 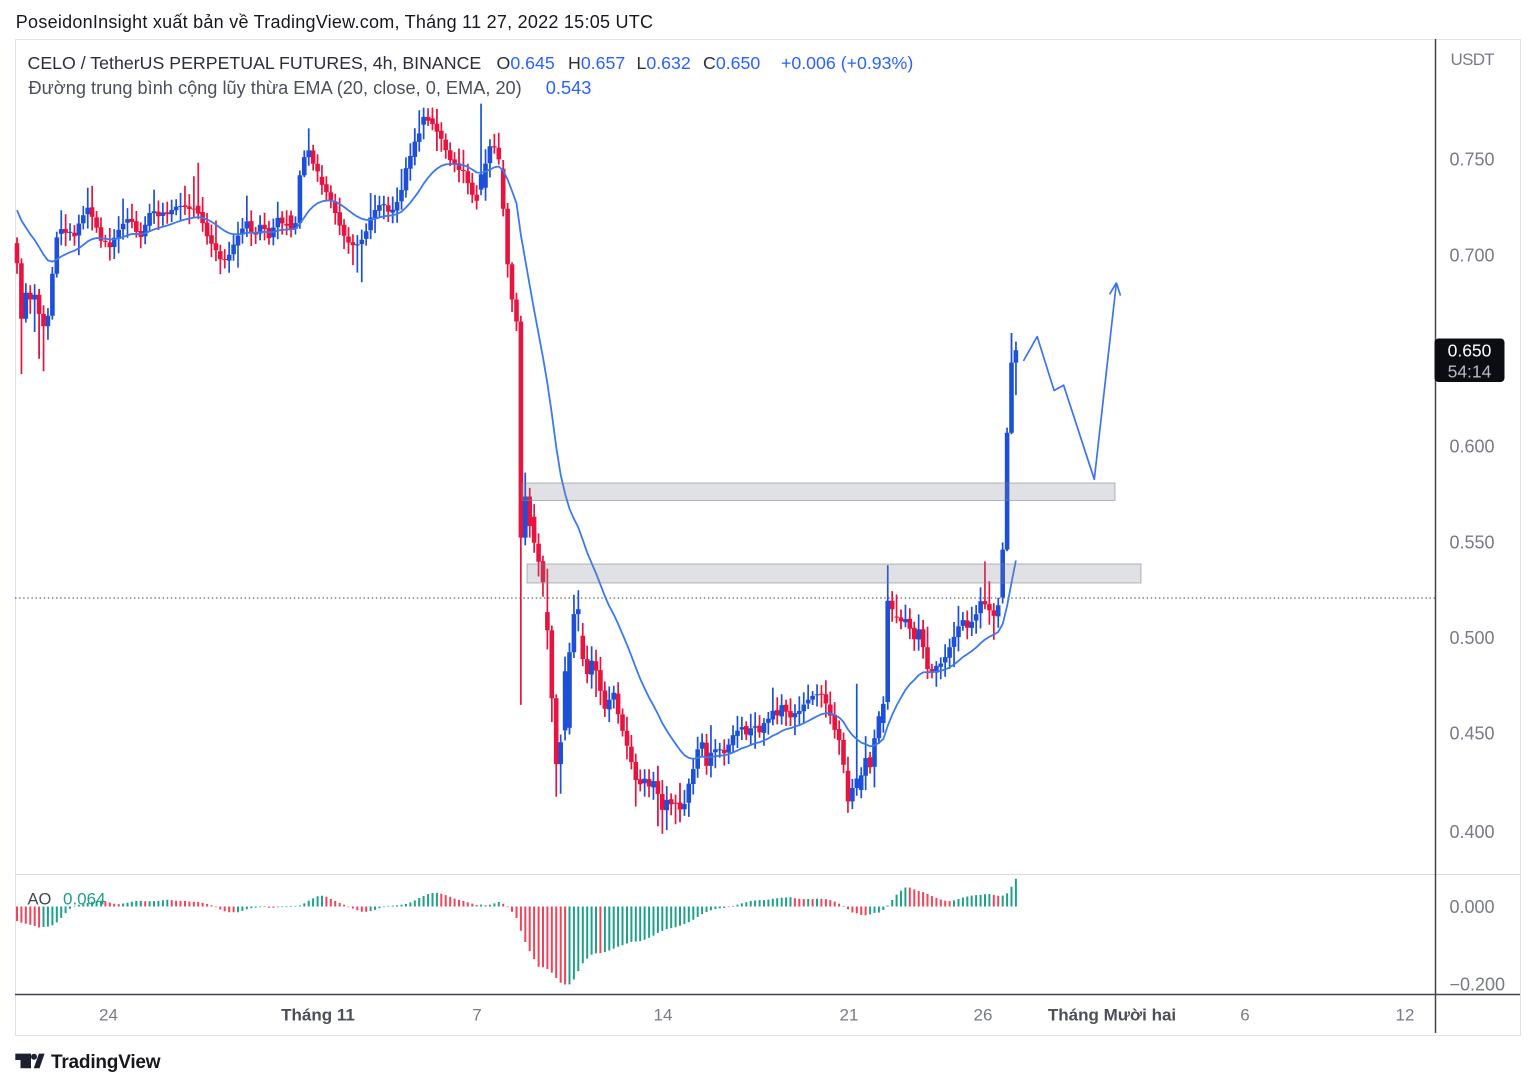 I want to click on svg-text: 0.000, so click(x=1472, y=907).